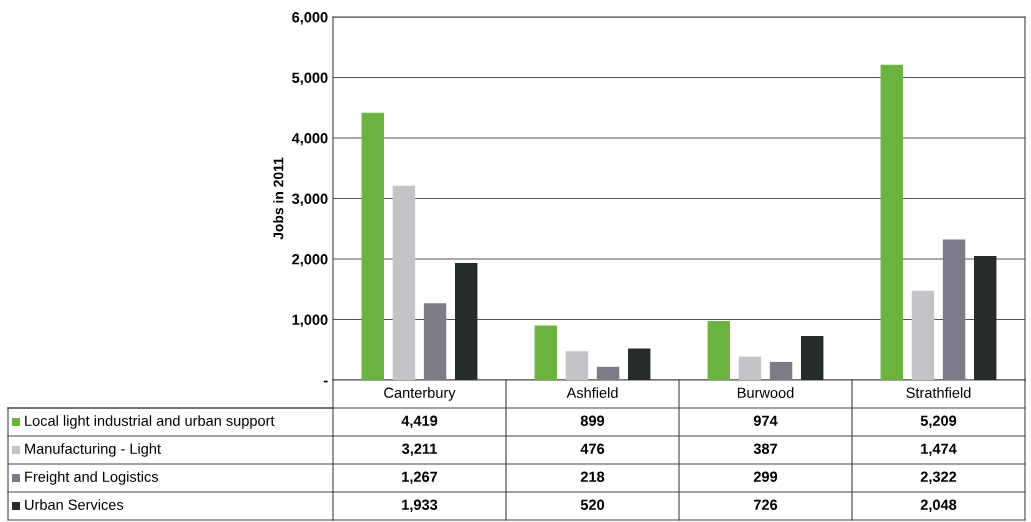 This screenshot has height=522, width=1031. Describe the element at coordinates (592, 476) in the screenshot. I see `data-label: 218` at that location.